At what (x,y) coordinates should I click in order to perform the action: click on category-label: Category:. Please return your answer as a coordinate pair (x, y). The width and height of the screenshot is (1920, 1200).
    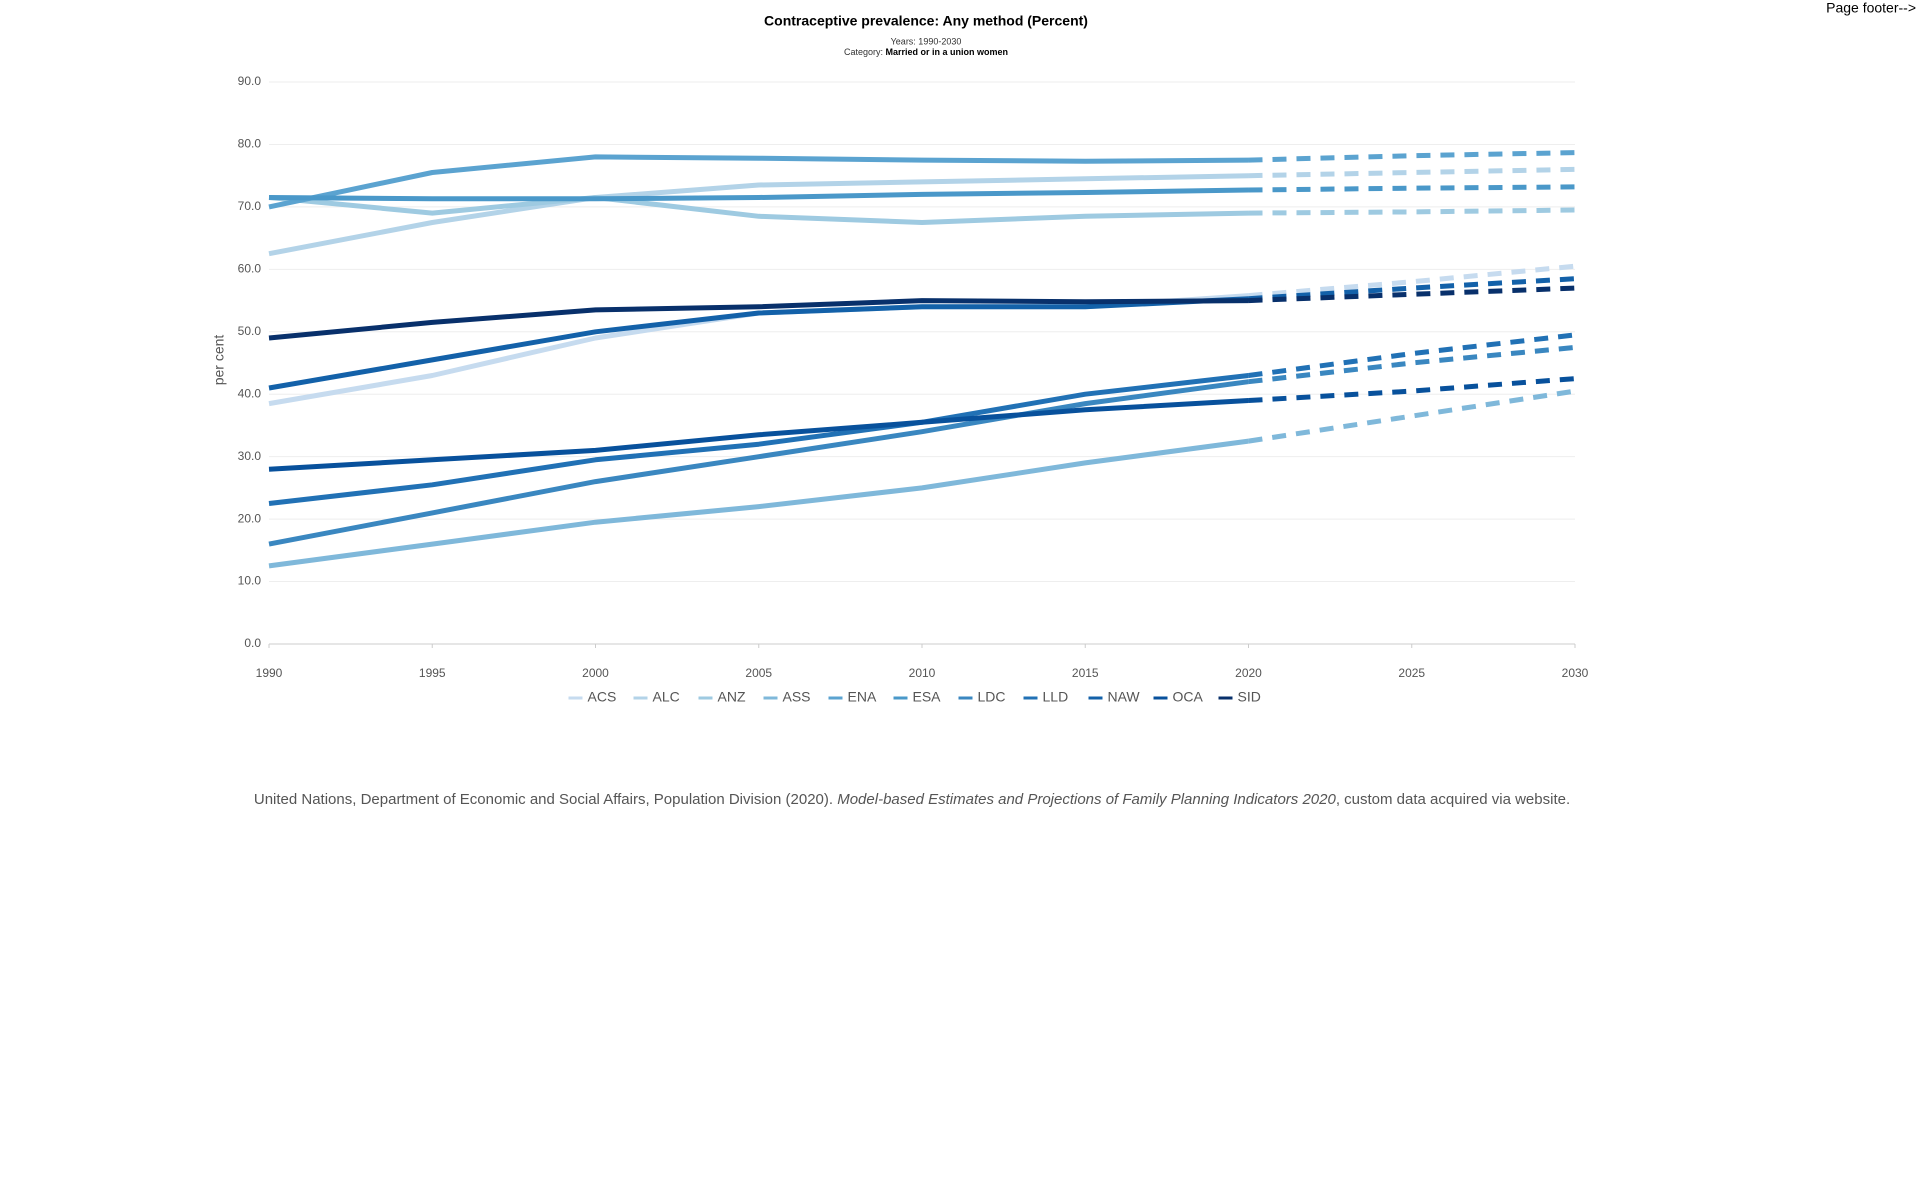
    Looking at the image, I should click on (863, 52).